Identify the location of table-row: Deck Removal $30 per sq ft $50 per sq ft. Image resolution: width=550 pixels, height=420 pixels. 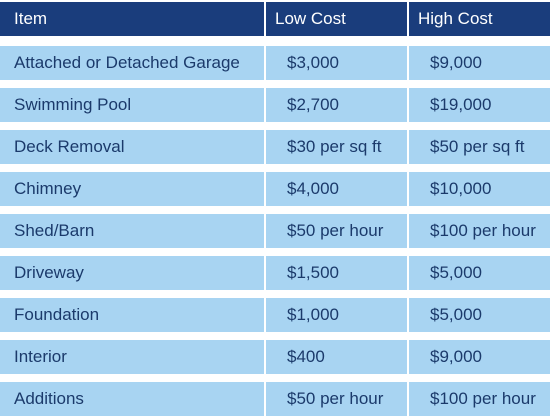
(275, 147).